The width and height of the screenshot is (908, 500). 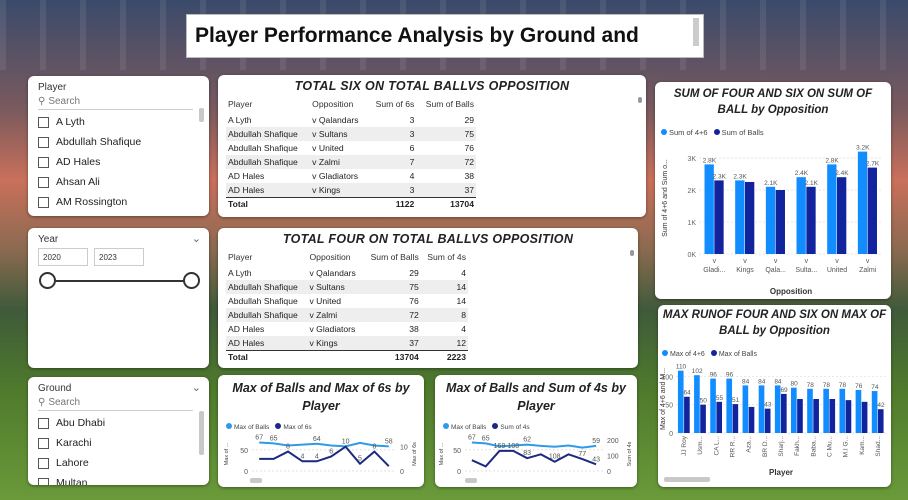 What do you see at coordinates (89, 202) in the screenshot?
I see `player-item: AM Rossington` at bounding box center [89, 202].